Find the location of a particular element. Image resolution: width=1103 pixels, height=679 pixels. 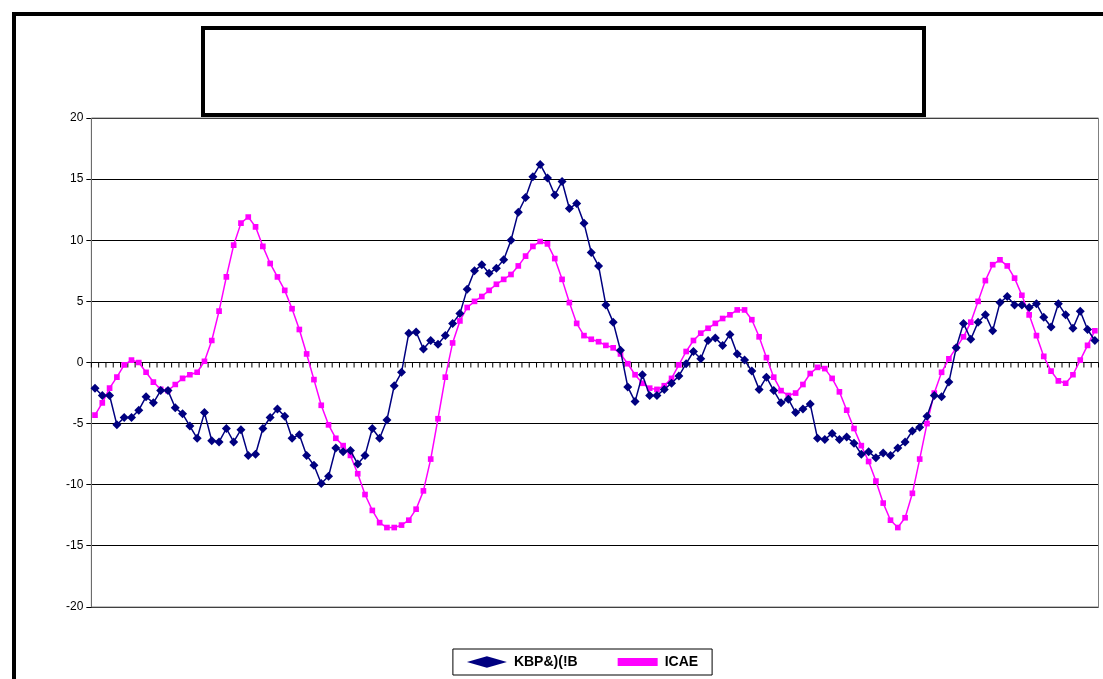

y-tick-label: 10 is located at coordinates (76, 239).